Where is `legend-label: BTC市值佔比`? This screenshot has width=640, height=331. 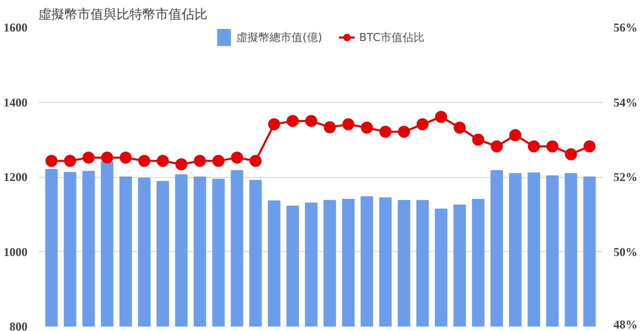
legend-label: BTC市值佔比 is located at coordinates (391, 37).